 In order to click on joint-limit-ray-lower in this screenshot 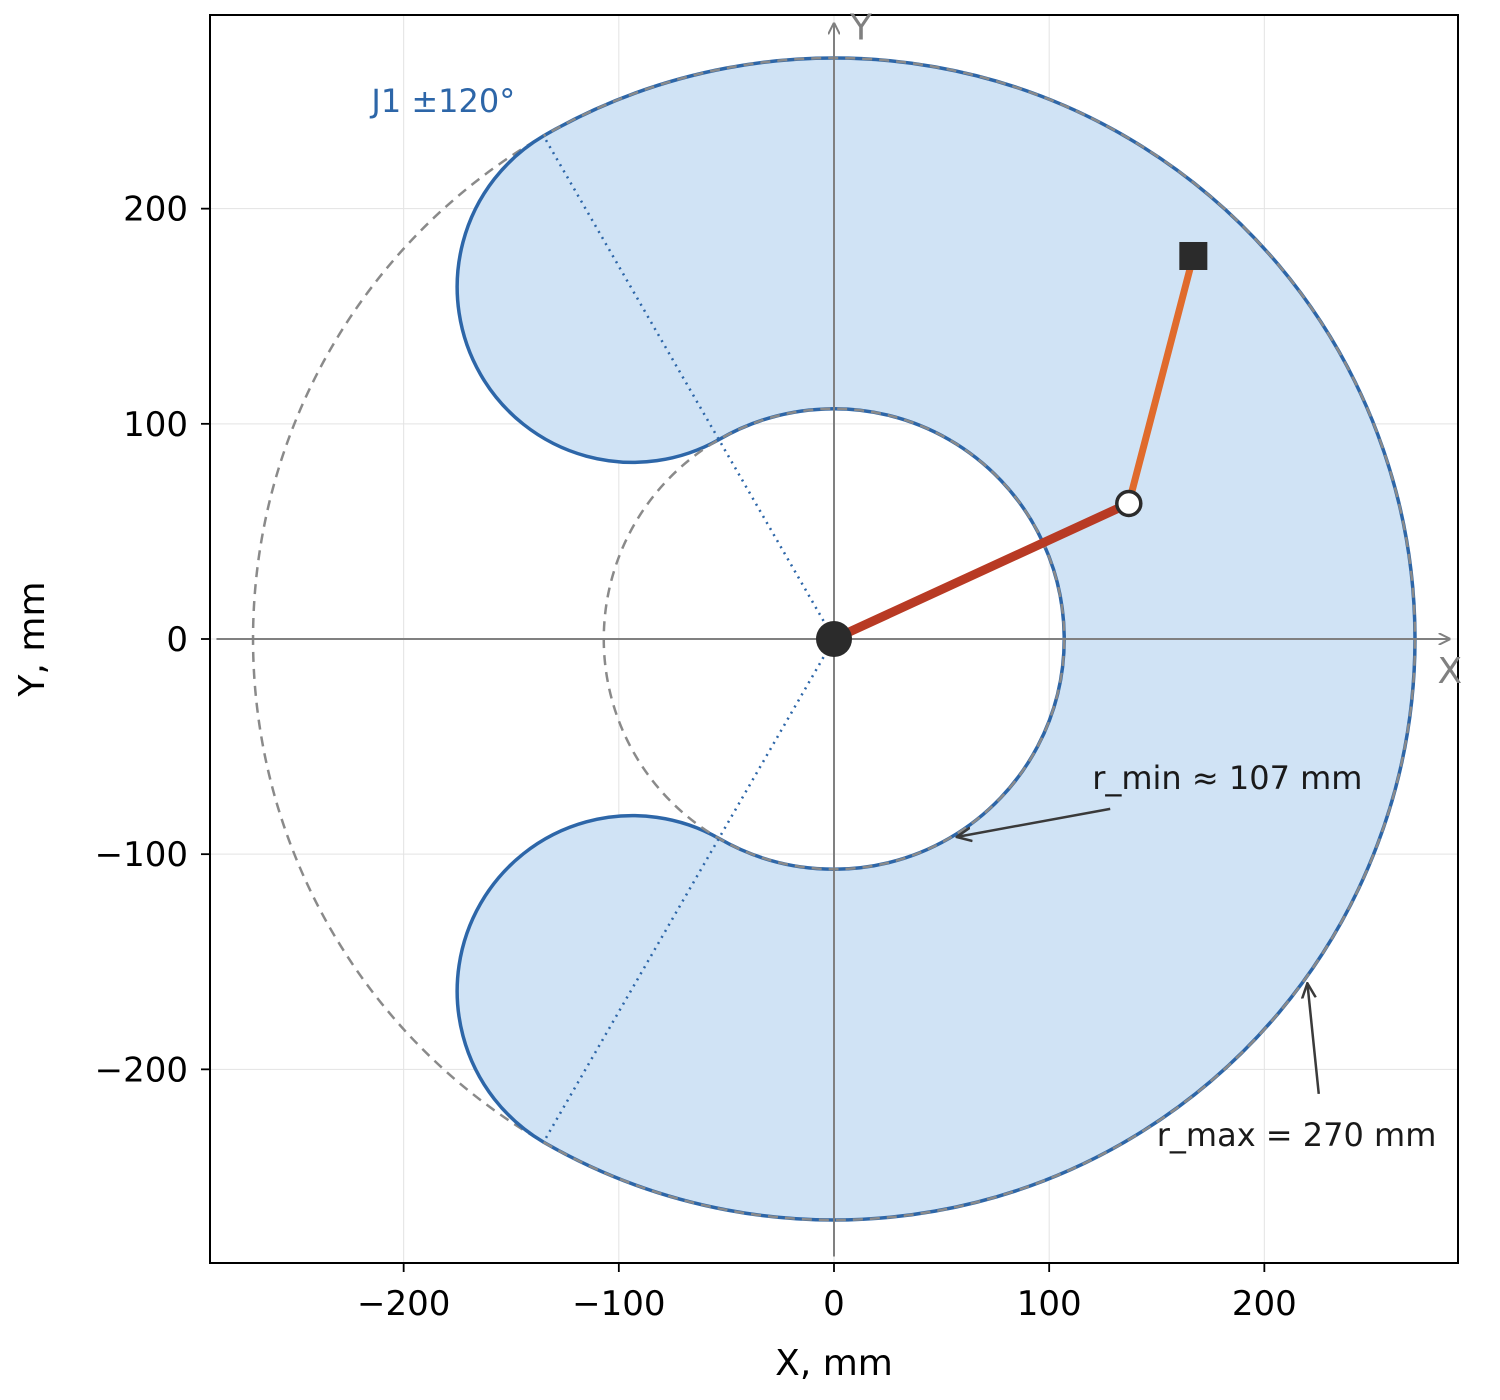, I will do `click(689, 890)`.